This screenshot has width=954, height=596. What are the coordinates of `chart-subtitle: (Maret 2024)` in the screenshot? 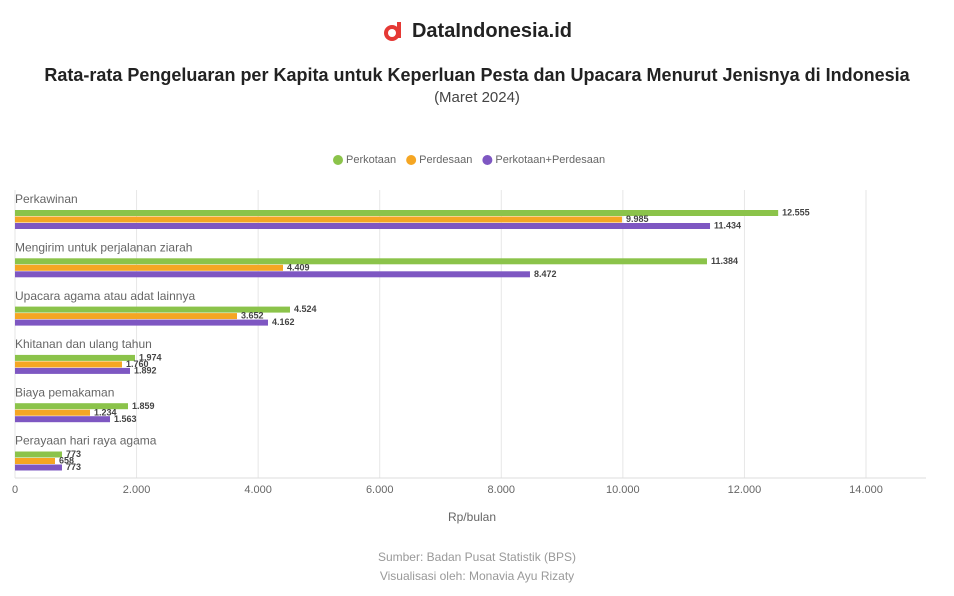 It's located at (477, 97).